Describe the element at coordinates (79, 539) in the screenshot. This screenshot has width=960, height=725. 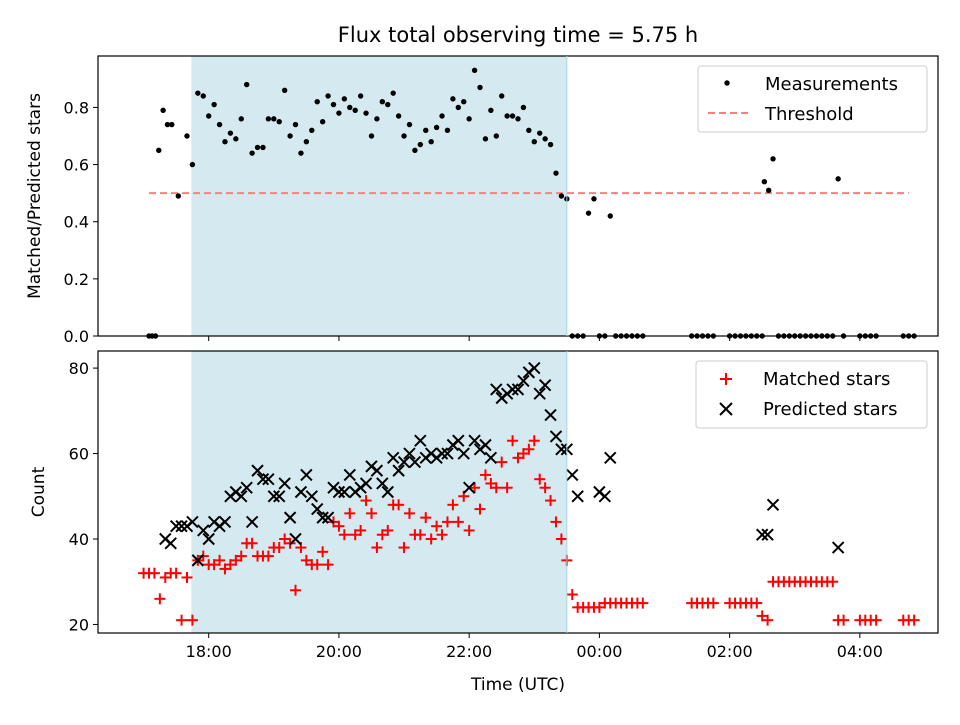
I see `bottom-y-tick-label: 40` at that location.